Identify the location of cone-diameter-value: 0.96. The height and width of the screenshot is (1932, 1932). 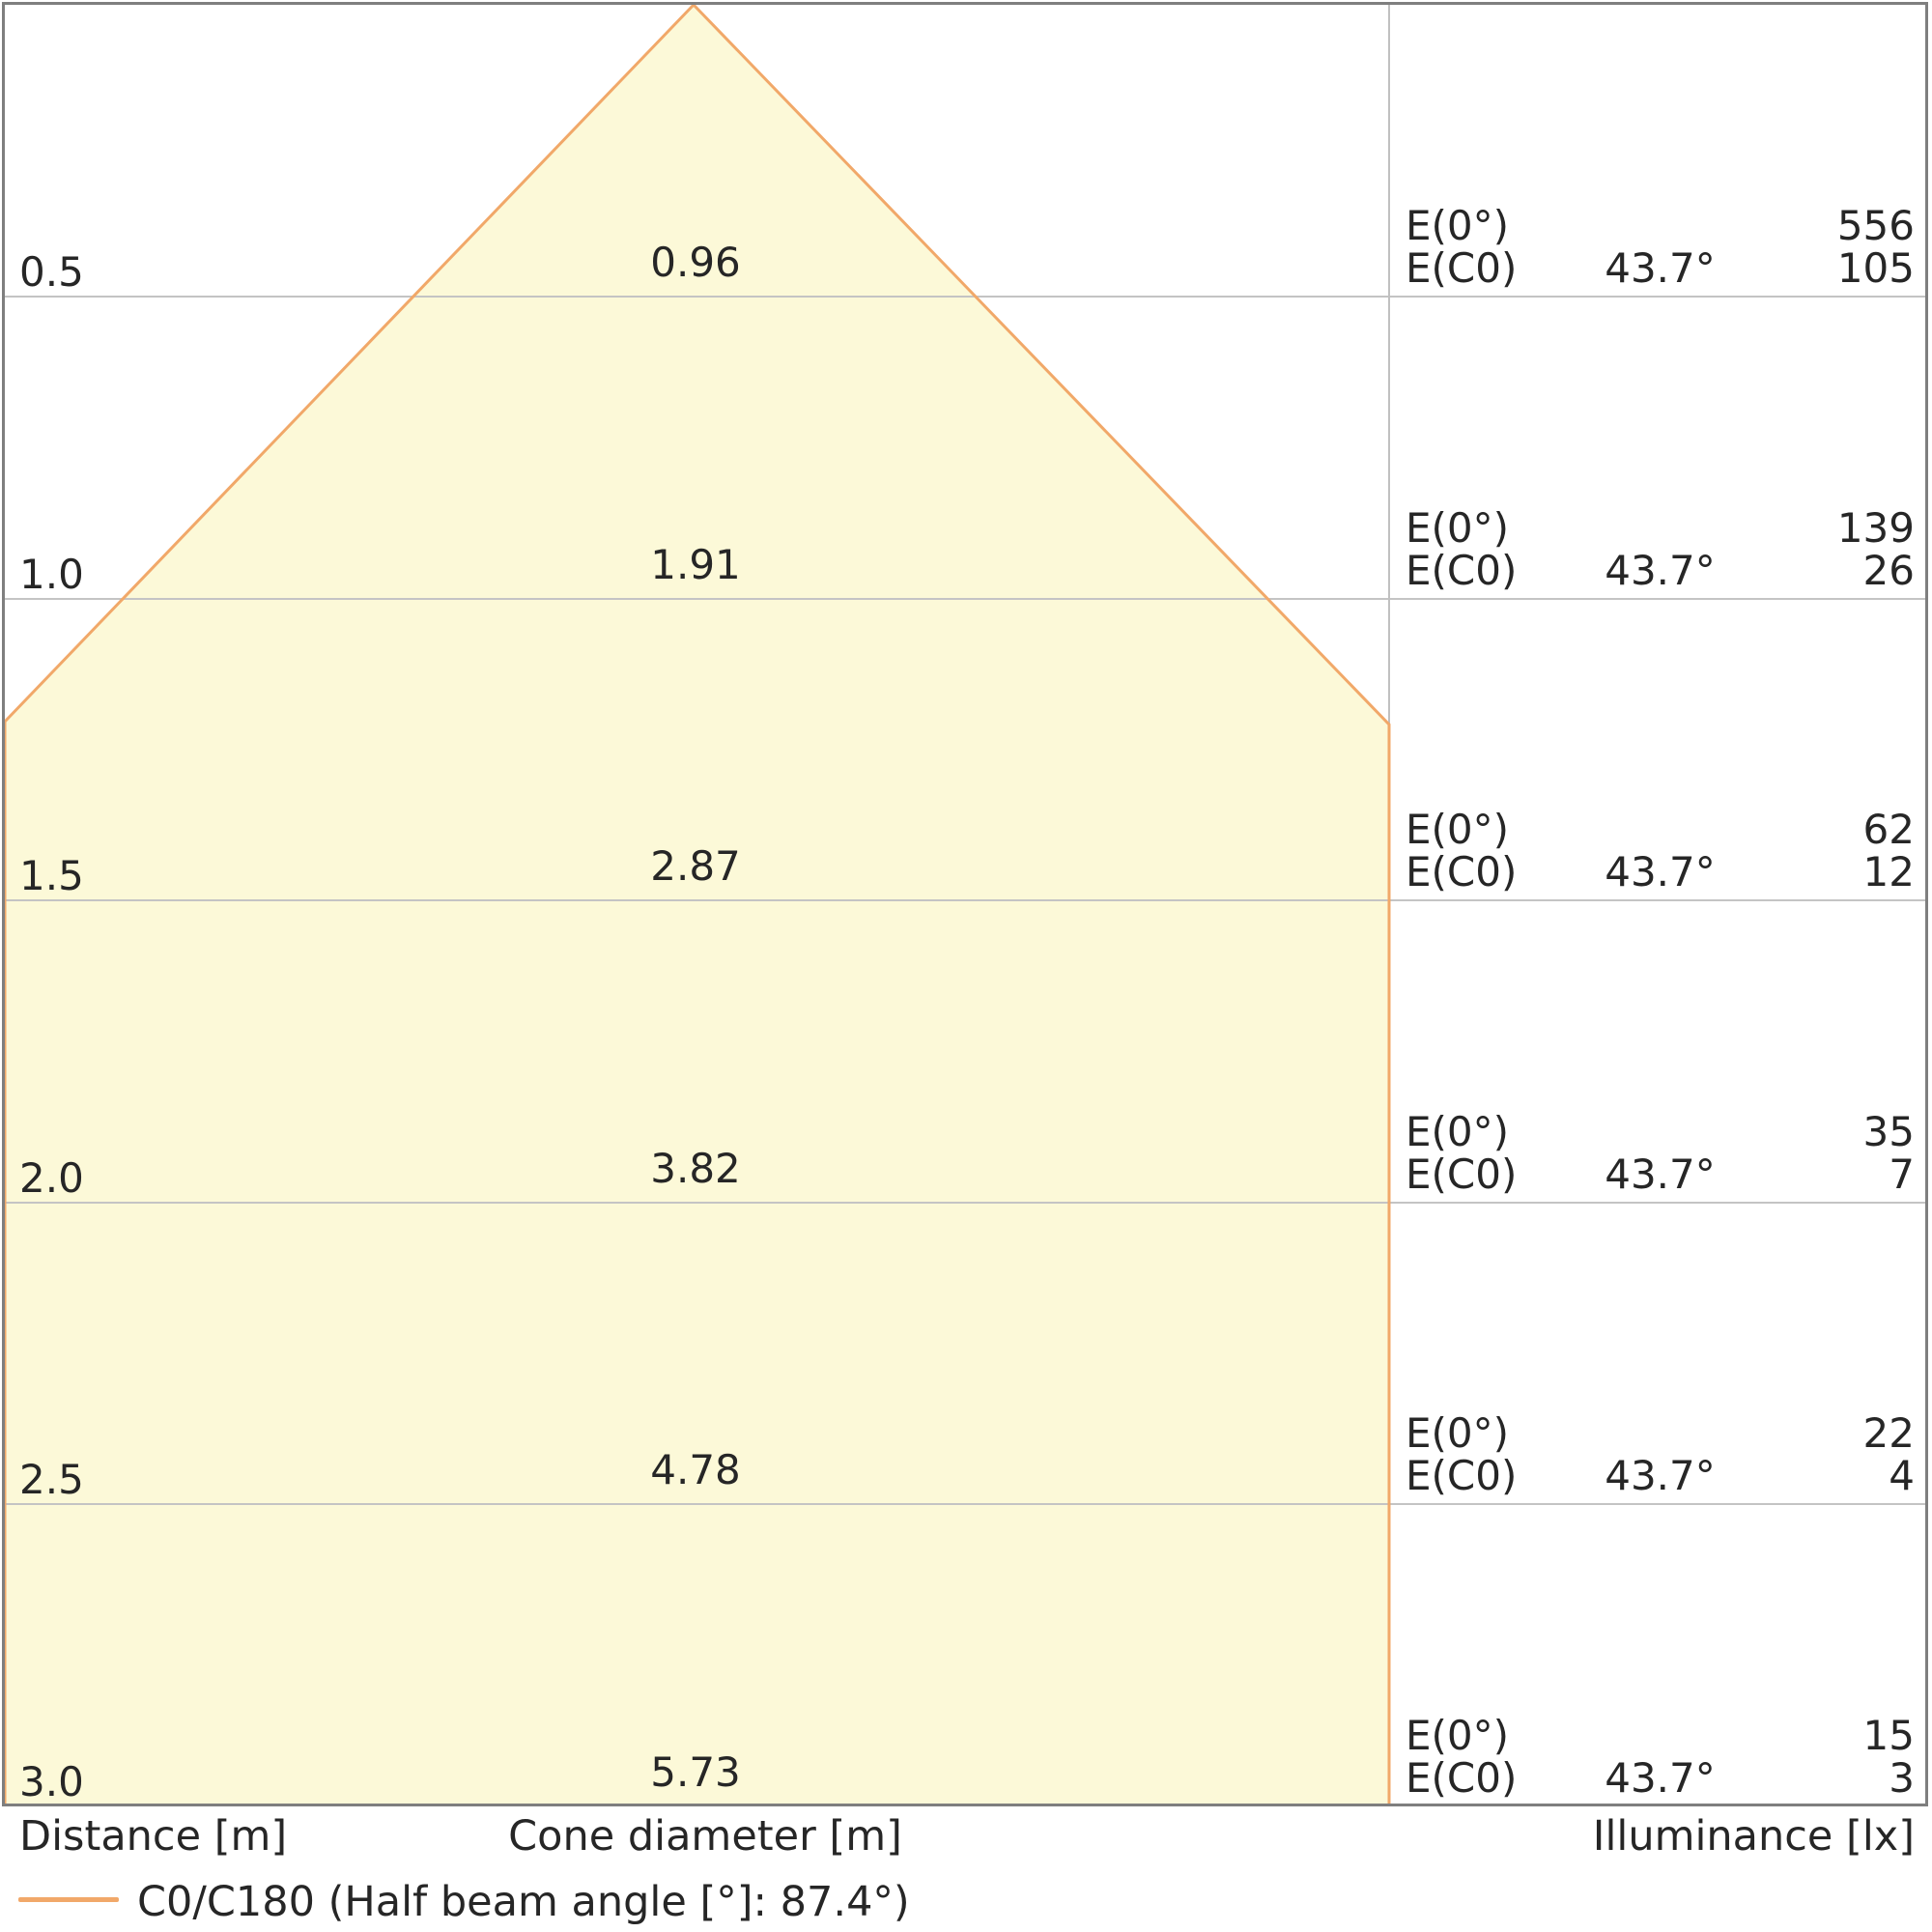
(695, 262).